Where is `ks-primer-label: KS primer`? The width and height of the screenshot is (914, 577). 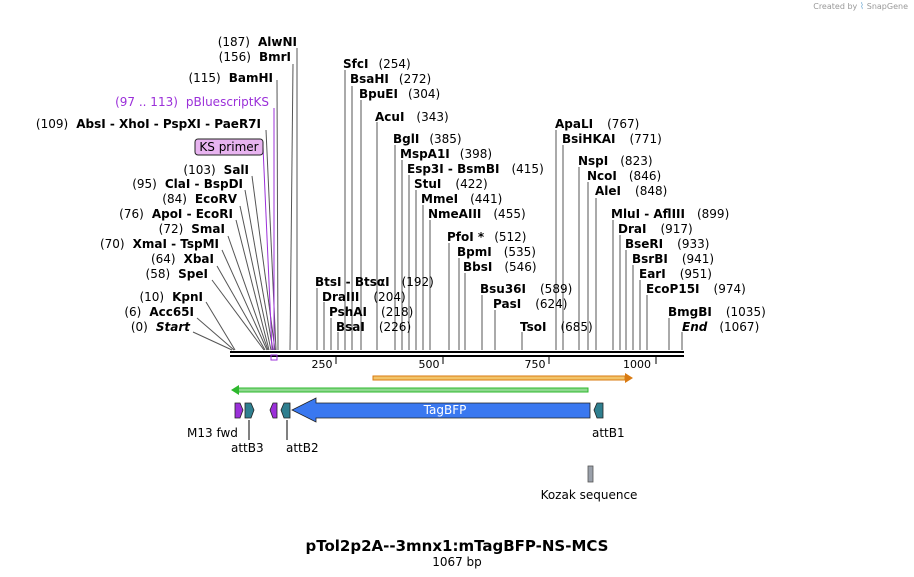
ks-primer-label: KS primer is located at coordinates (228, 147).